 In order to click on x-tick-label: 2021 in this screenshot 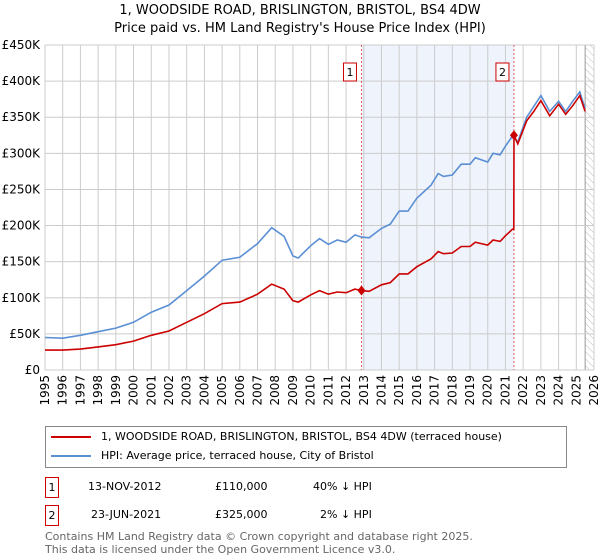, I will do `click(505, 390)`.